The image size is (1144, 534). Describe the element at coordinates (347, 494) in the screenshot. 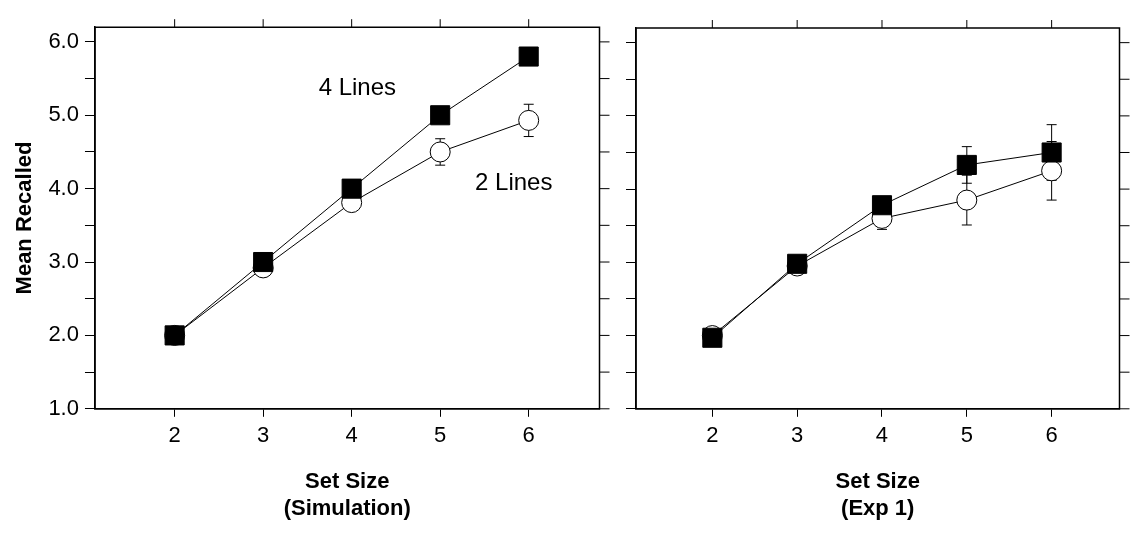

I see `x-axis-title: Set Size (Simulation)` at that location.